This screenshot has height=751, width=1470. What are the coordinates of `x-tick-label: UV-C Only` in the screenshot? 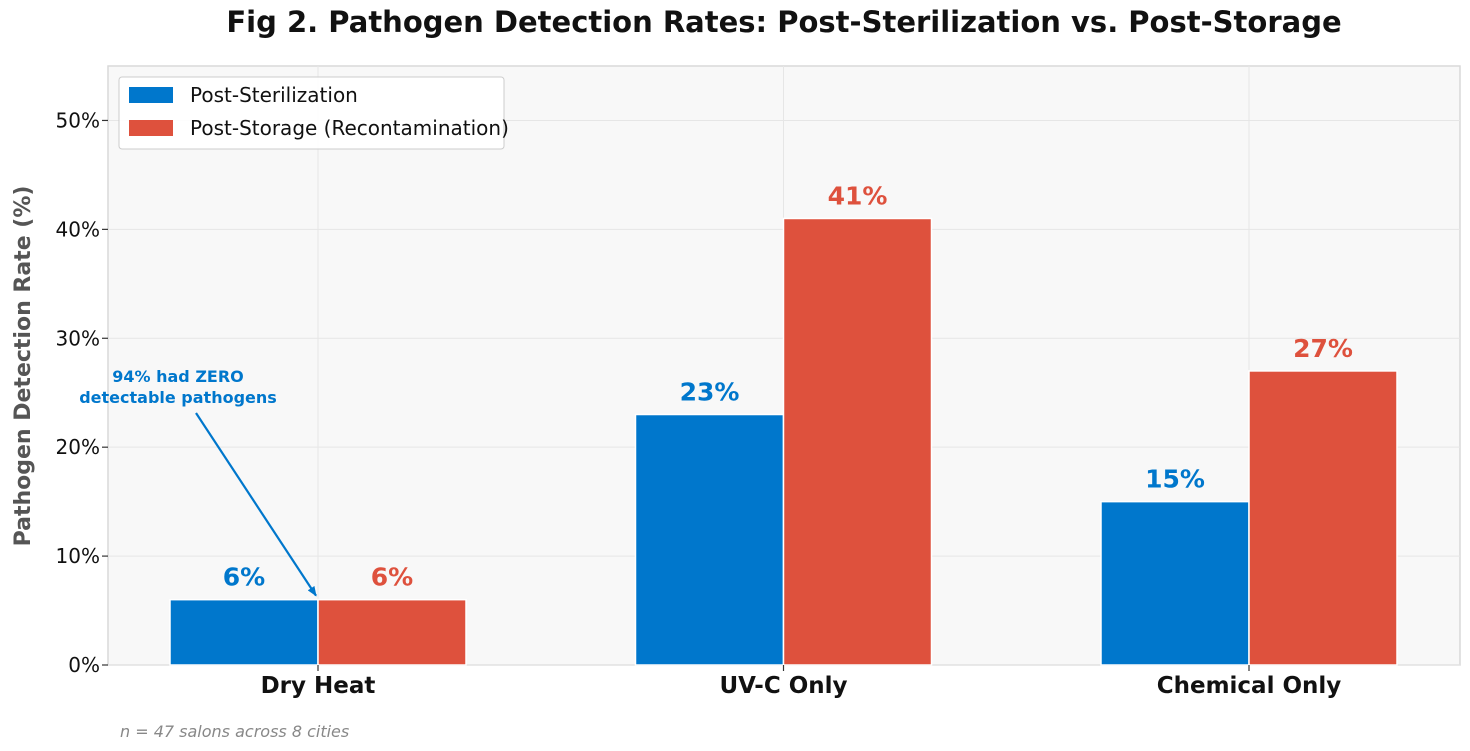 It's located at (783, 686).